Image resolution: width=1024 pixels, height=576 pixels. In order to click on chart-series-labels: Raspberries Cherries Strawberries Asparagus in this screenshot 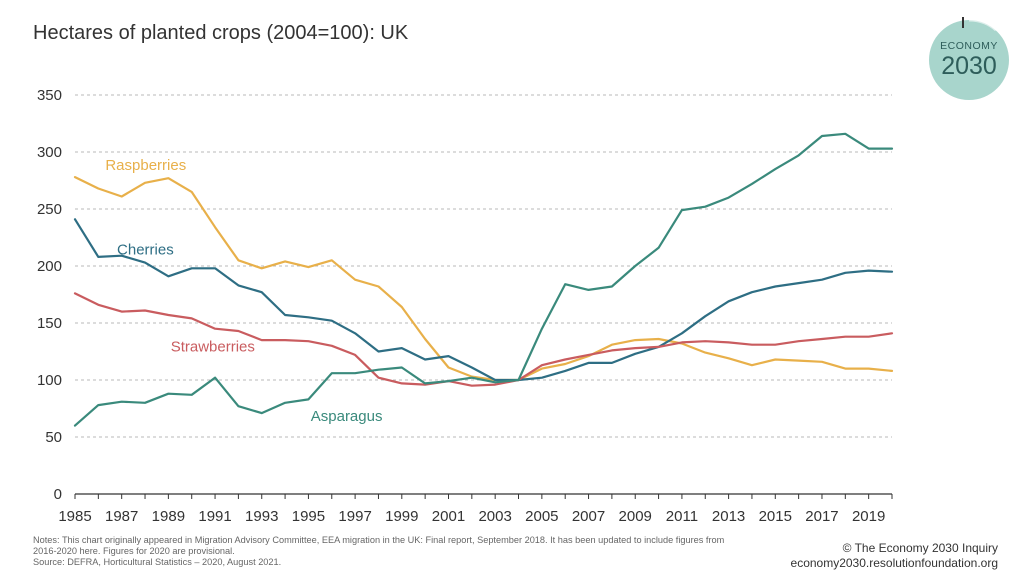, I will do `click(243, 291)`.